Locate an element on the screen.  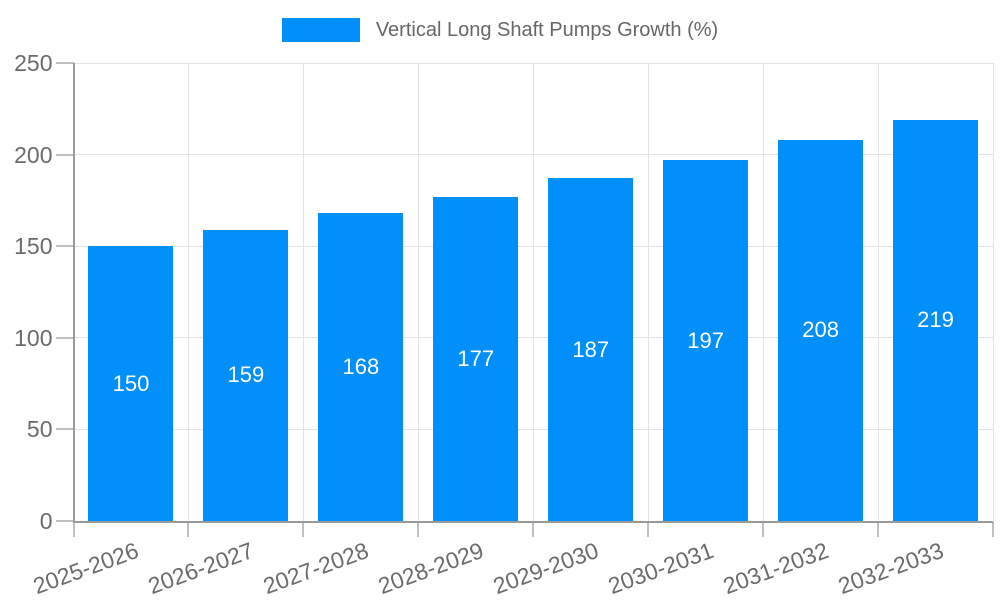
bar-value-label: 177 is located at coordinates (476, 358).